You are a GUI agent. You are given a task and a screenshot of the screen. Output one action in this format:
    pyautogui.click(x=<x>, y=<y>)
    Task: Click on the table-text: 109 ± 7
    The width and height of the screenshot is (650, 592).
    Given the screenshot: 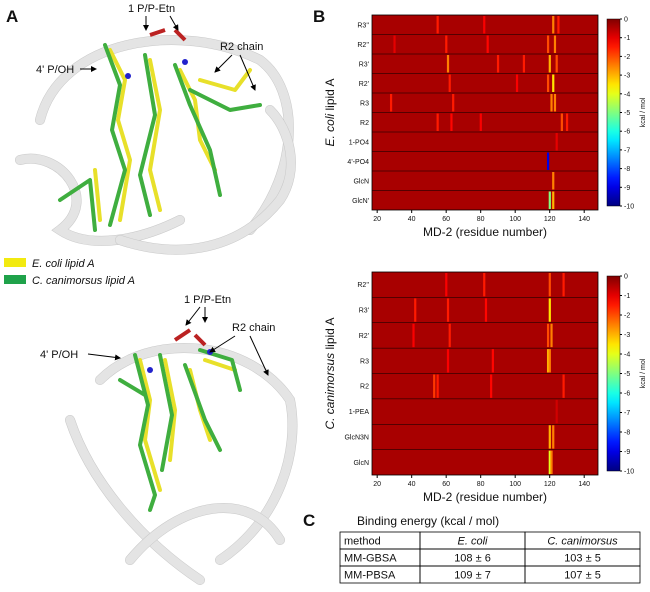 What is the action you would take?
    pyautogui.click(x=472, y=576)
    